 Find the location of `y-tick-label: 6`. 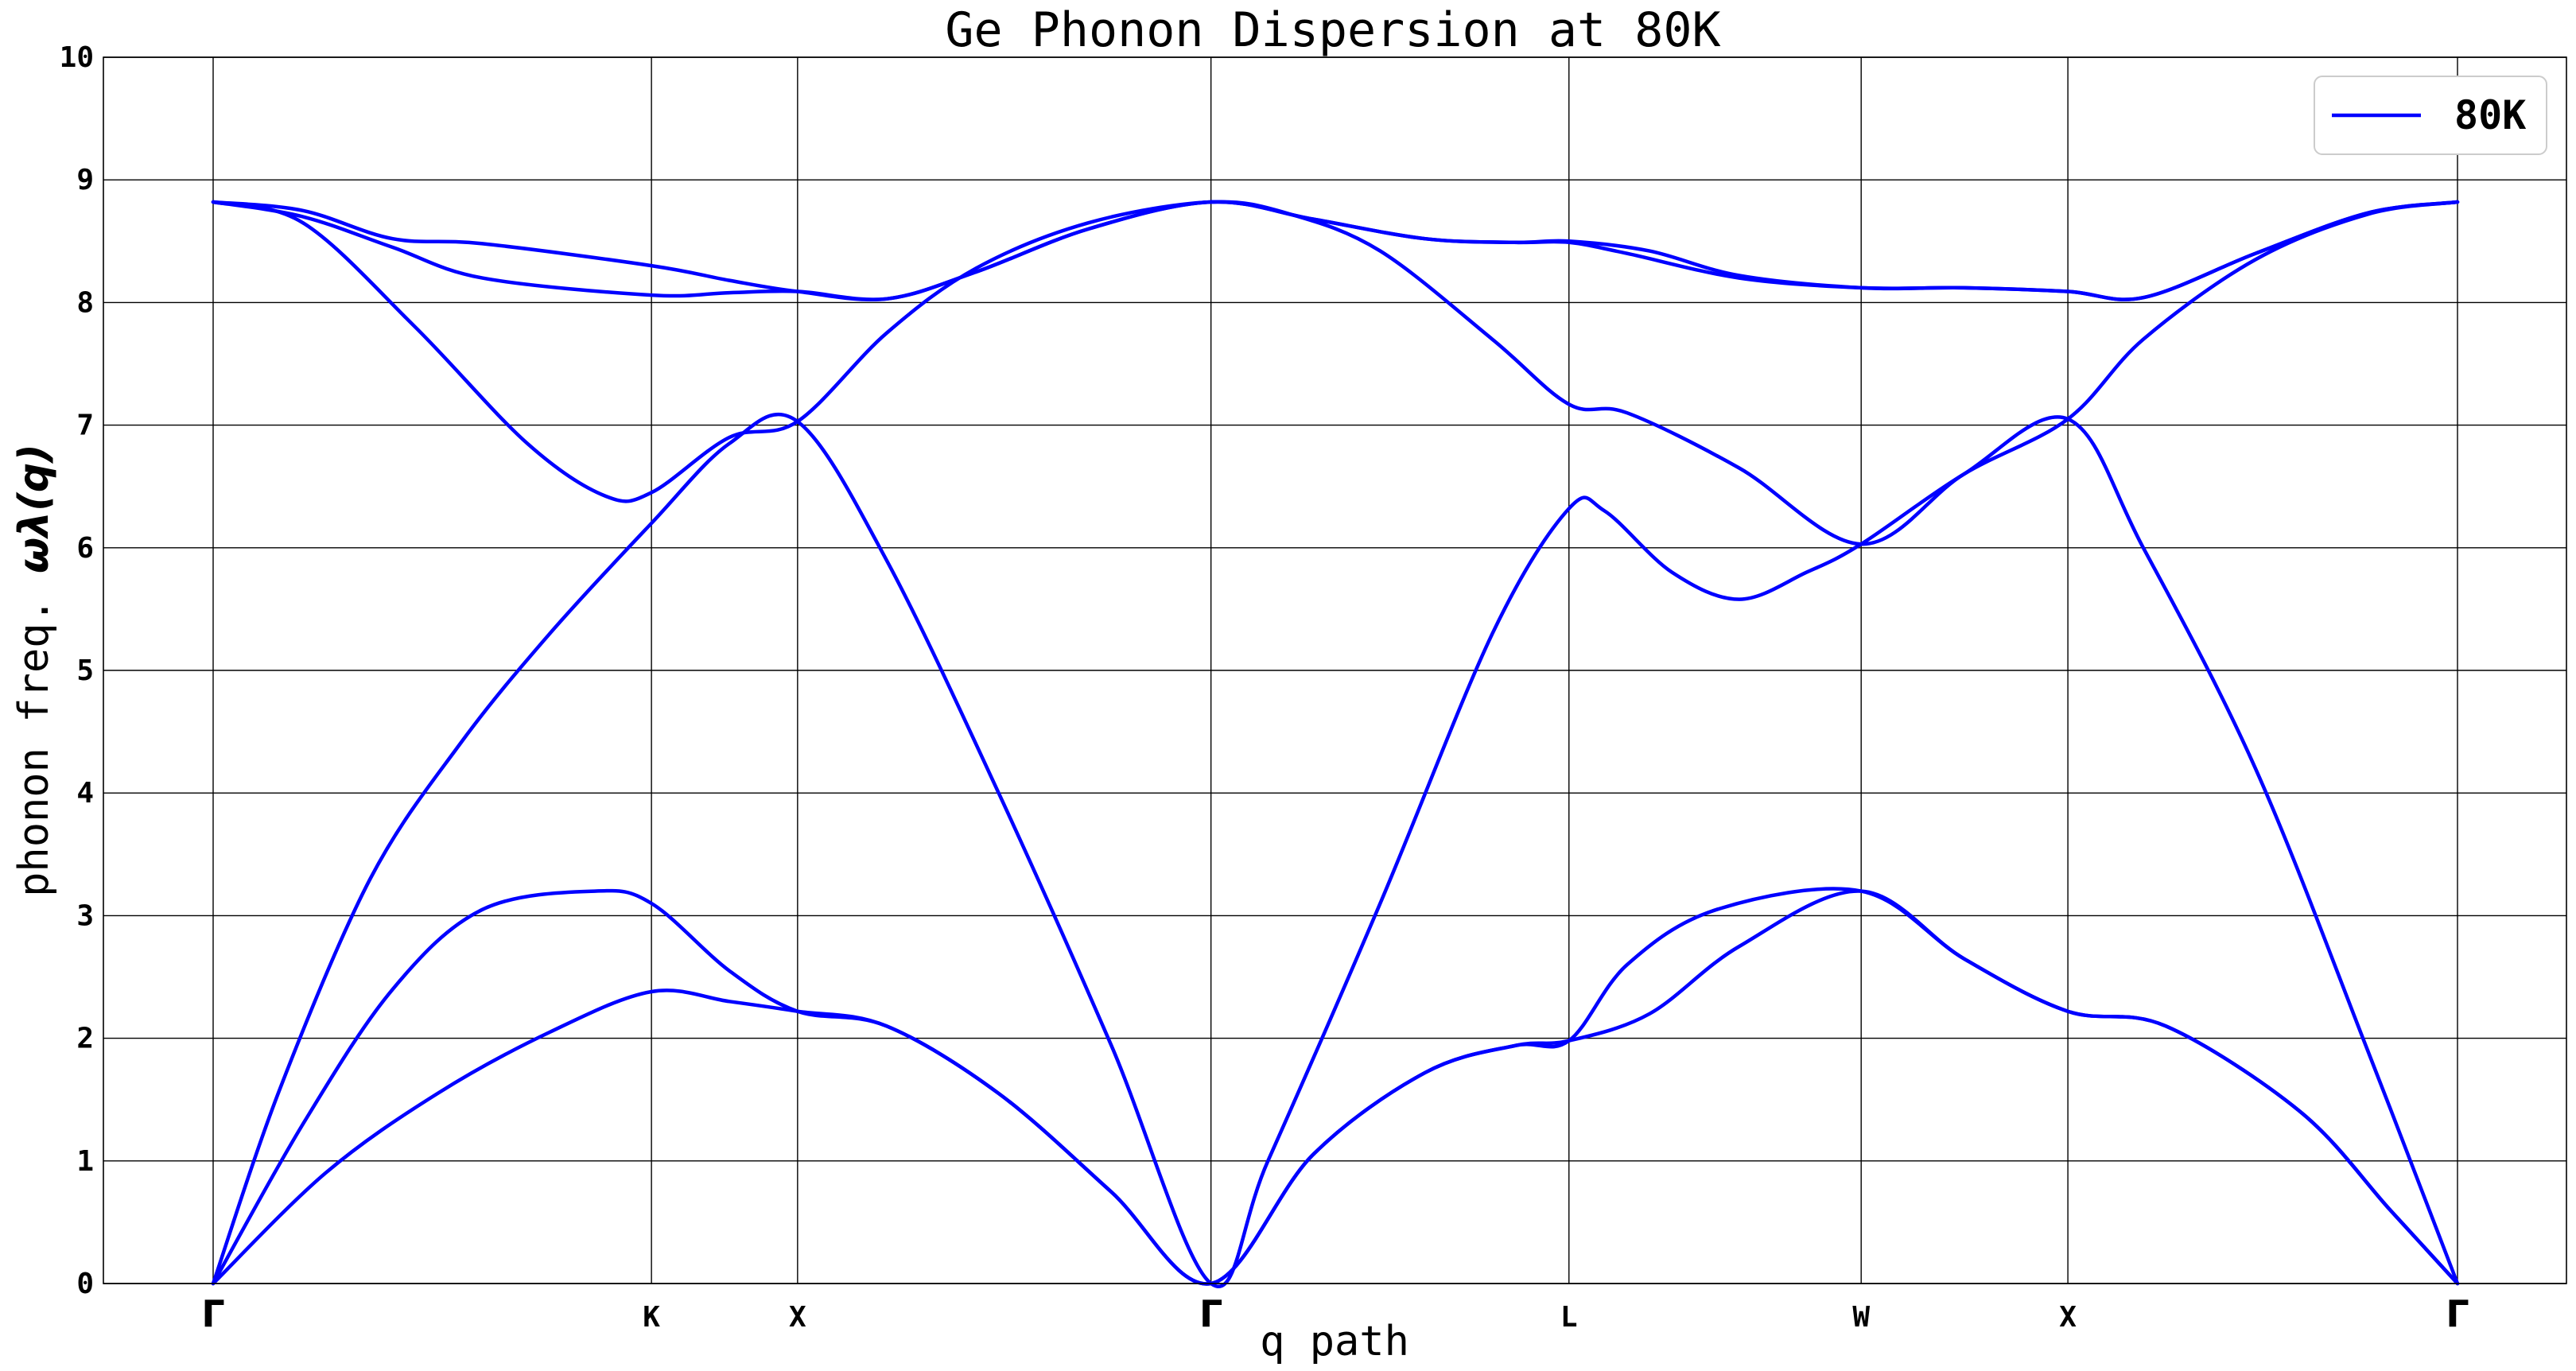

y-tick-label: 6 is located at coordinates (85, 548).